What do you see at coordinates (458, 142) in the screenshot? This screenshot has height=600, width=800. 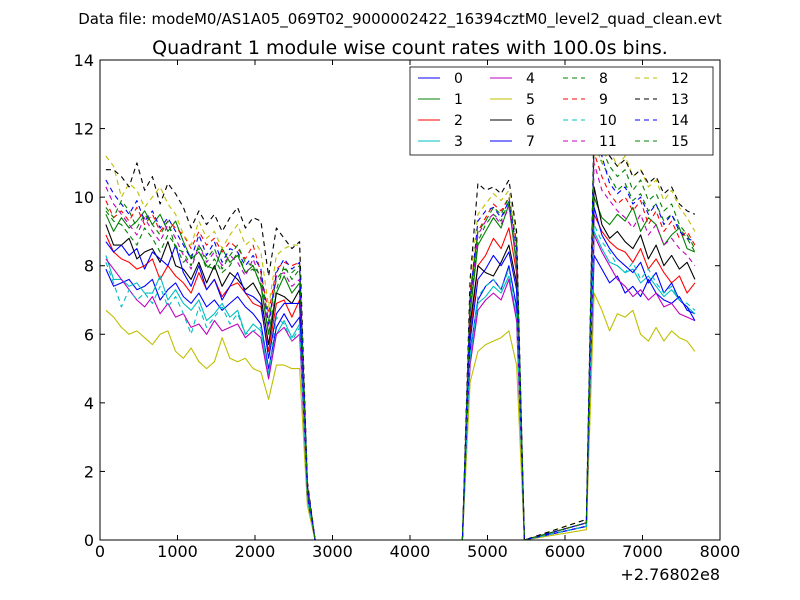 I see `legend-label-3: 3` at bounding box center [458, 142].